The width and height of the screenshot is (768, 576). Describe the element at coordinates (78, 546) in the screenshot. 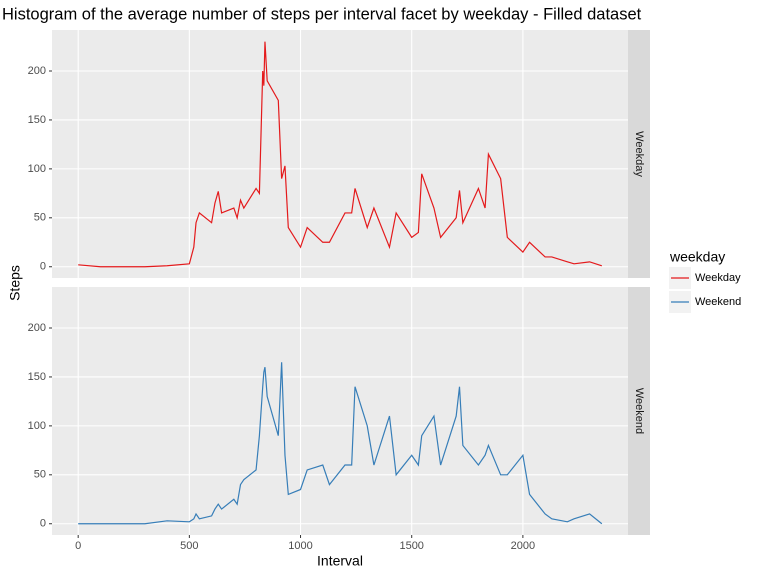

I see `x-tick-label: 0` at that location.